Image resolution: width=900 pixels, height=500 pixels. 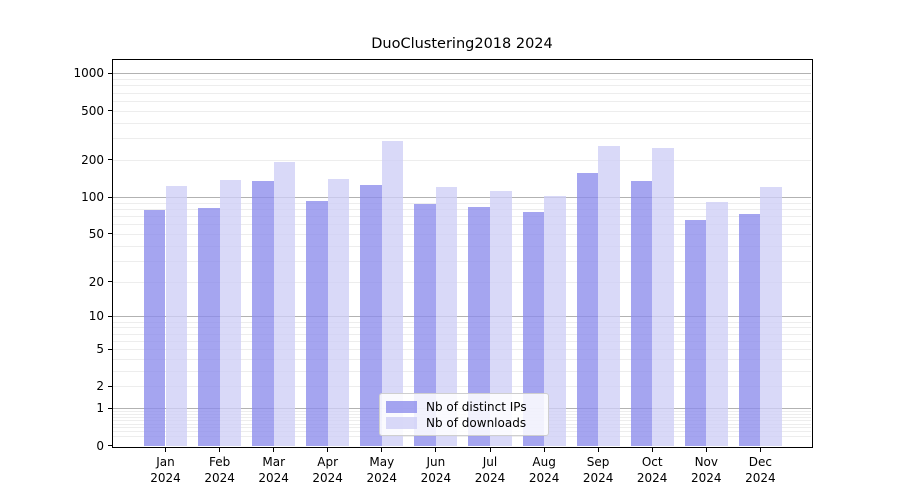 What do you see at coordinates (92, 110) in the screenshot?
I see `y-tick-label: 500` at bounding box center [92, 110].